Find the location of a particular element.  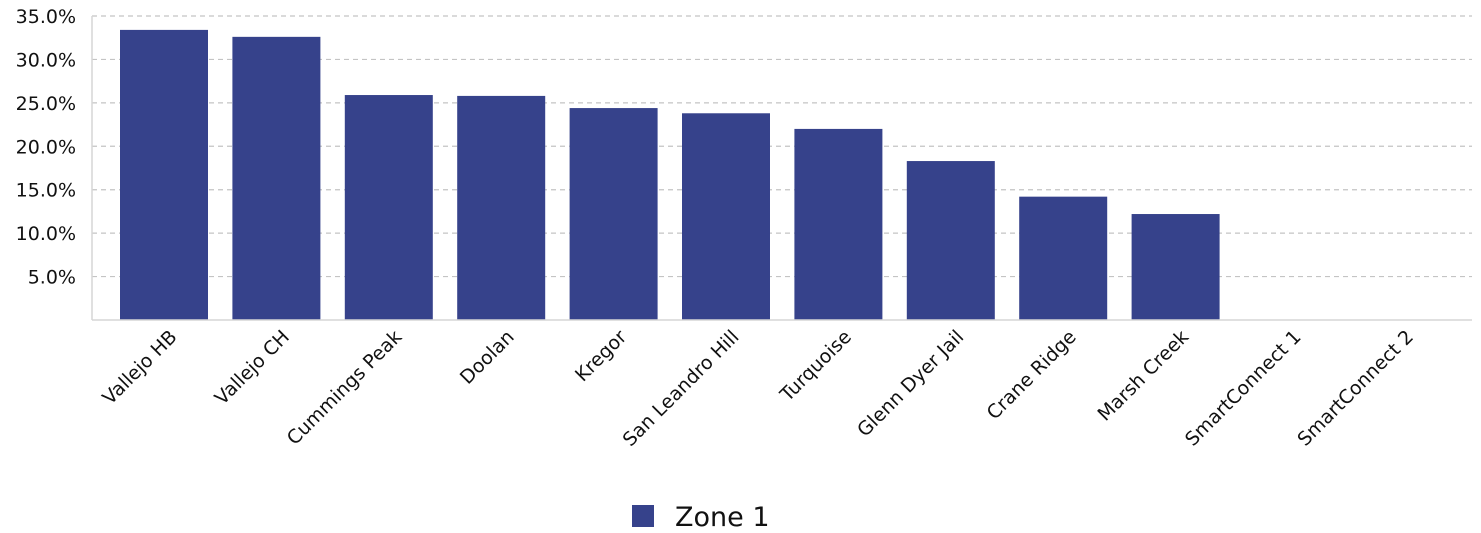

x-tick-label: Kregor is located at coordinates (601, 356).